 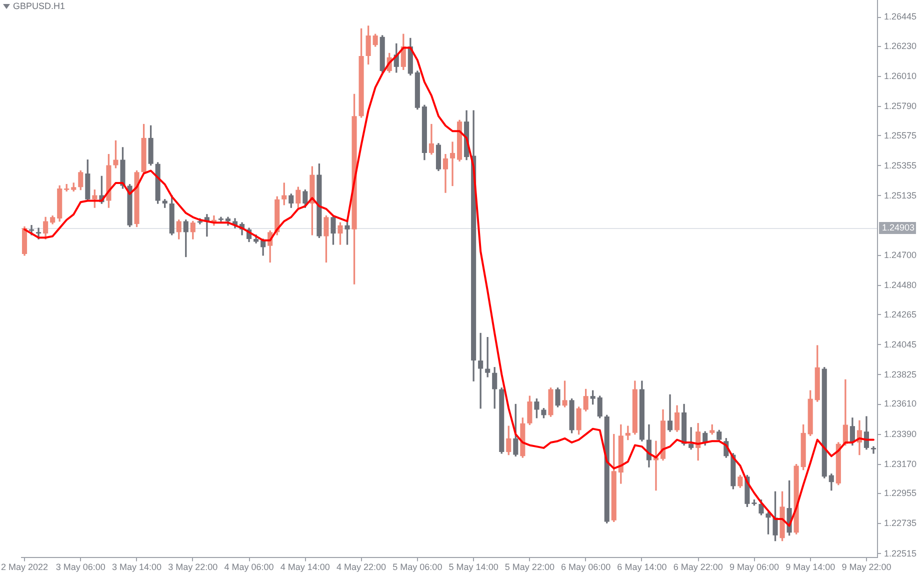 What do you see at coordinates (900, 344) in the screenshot?
I see `y-tick-label: 1.24045` at bounding box center [900, 344].